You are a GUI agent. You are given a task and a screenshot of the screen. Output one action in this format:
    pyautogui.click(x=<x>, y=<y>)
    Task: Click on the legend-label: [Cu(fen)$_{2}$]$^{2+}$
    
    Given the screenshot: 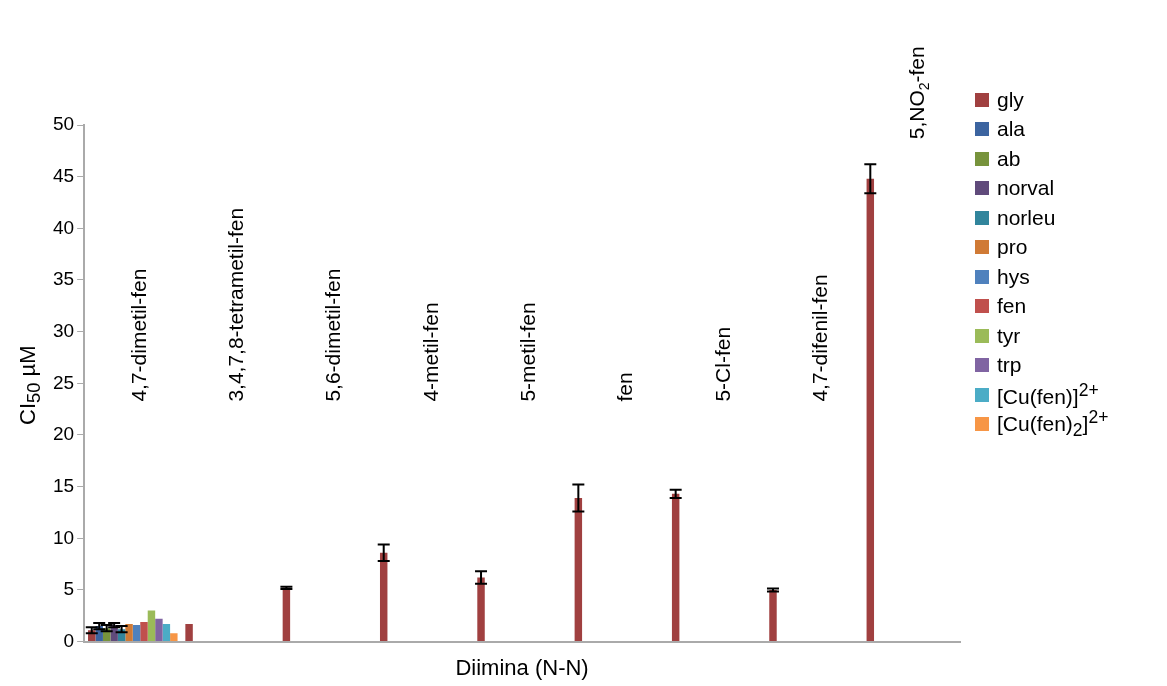 What is the action you would take?
    pyautogui.click(x=1053, y=424)
    